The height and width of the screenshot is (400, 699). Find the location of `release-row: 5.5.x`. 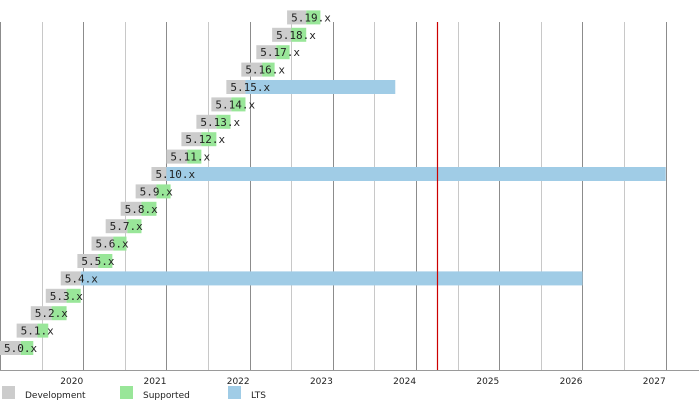

release-row: 5.5.x is located at coordinates (96, 261).